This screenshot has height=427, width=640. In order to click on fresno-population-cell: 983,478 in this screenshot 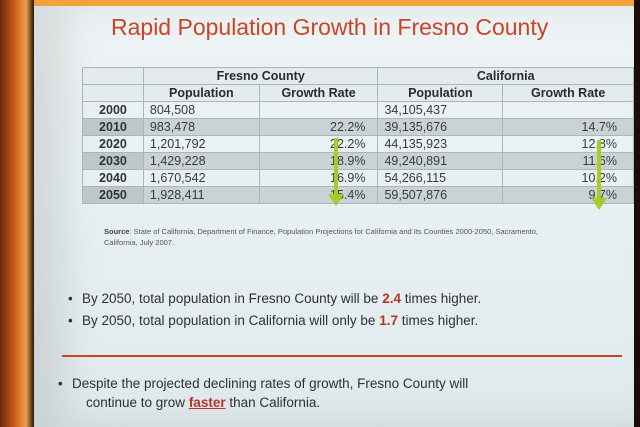, I will do `click(201, 127)`.